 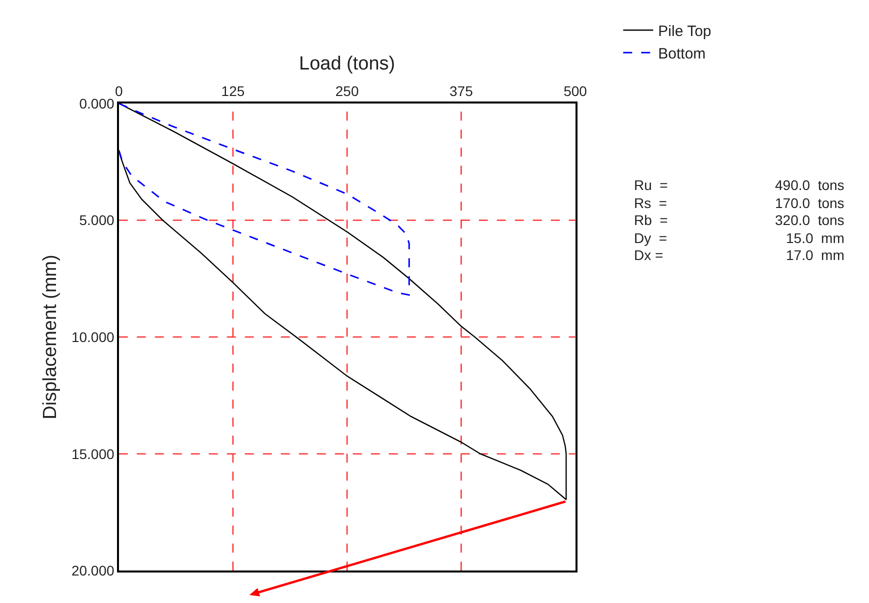 I want to click on x-tick-label: 500, so click(x=576, y=91).